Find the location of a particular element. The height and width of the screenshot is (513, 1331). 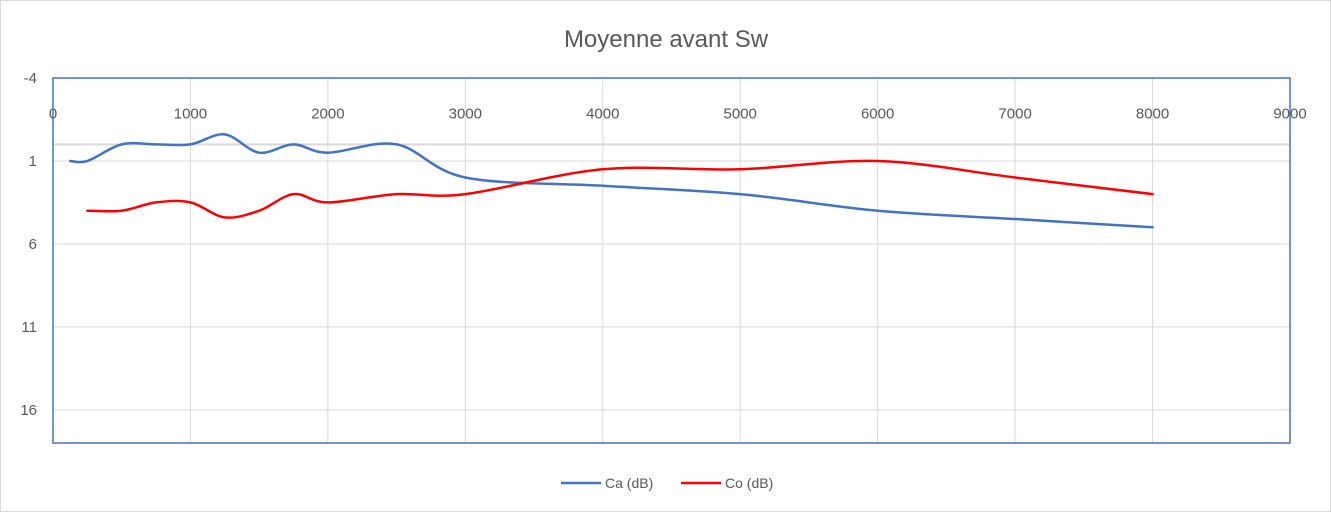

y-tick-label: 6 is located at coordinates (33, 244).